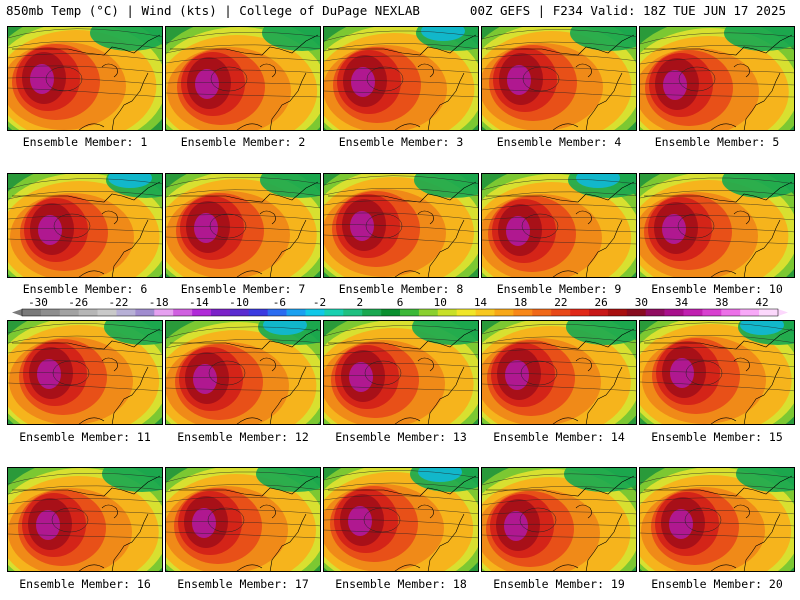 The height and width of the screenshot is (600, 800). What do you see at coordinates (85, 584) in the screenshot?
I see `ensemble-member-label: Ensemble Member: 16` at bounding box center [85, 584].